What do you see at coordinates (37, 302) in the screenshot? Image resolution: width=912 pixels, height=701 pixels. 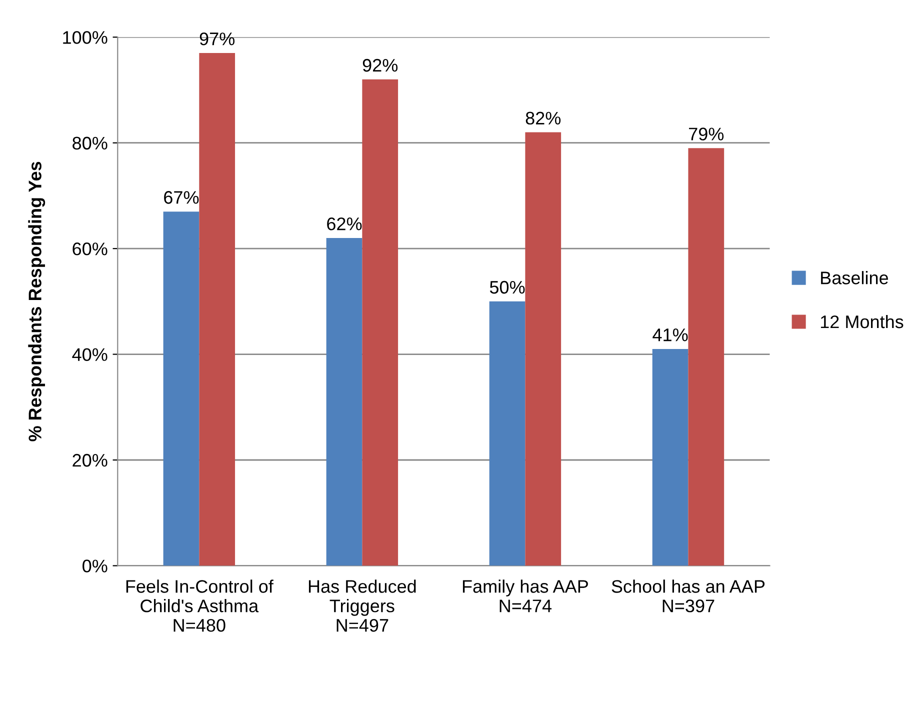 I see `y-axis-title: % Respondants Responding Yes` at bounding box center [37, 302].